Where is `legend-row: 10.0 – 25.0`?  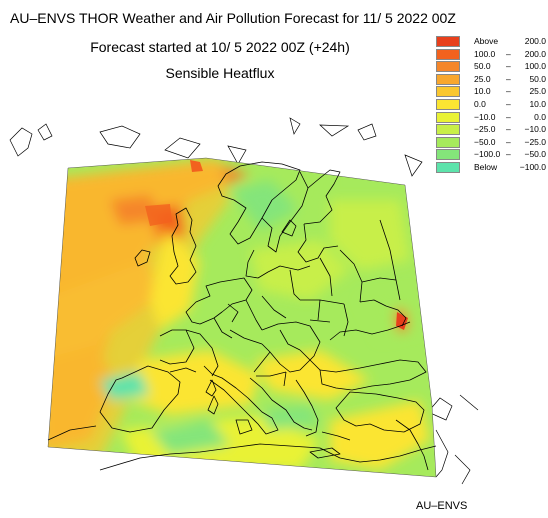
legend-row: 10.0 – 25.0 is located at coordinates (491, 92).